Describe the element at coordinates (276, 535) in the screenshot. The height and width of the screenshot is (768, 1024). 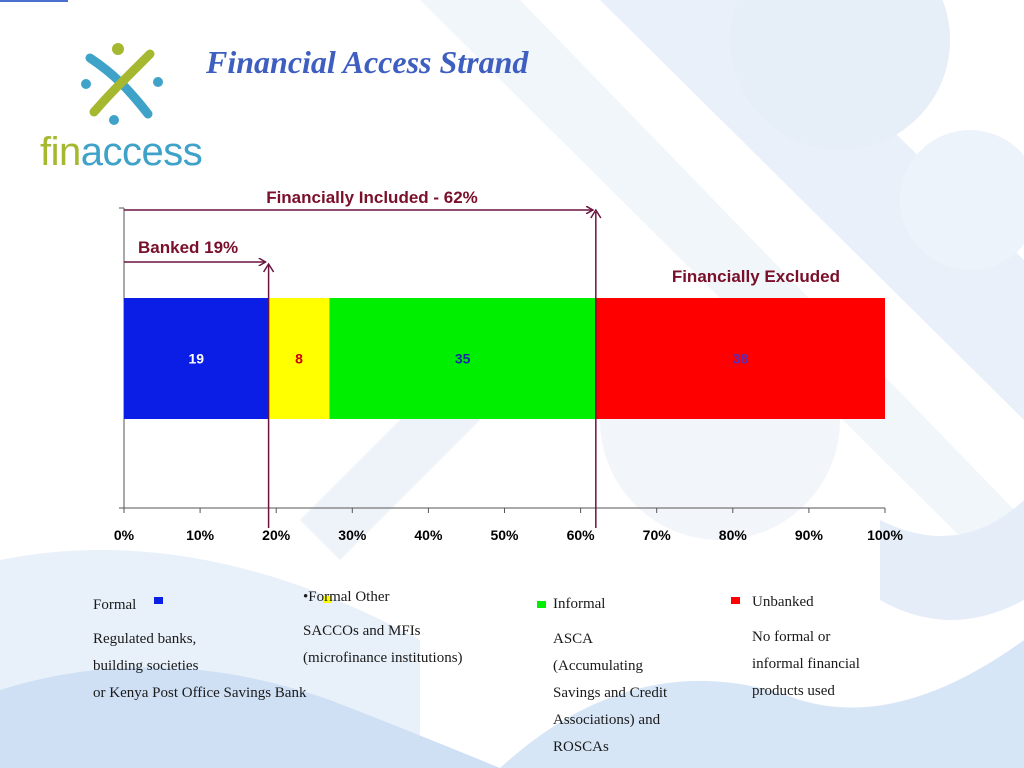
I see `x-tick-label: 20%` at that location.